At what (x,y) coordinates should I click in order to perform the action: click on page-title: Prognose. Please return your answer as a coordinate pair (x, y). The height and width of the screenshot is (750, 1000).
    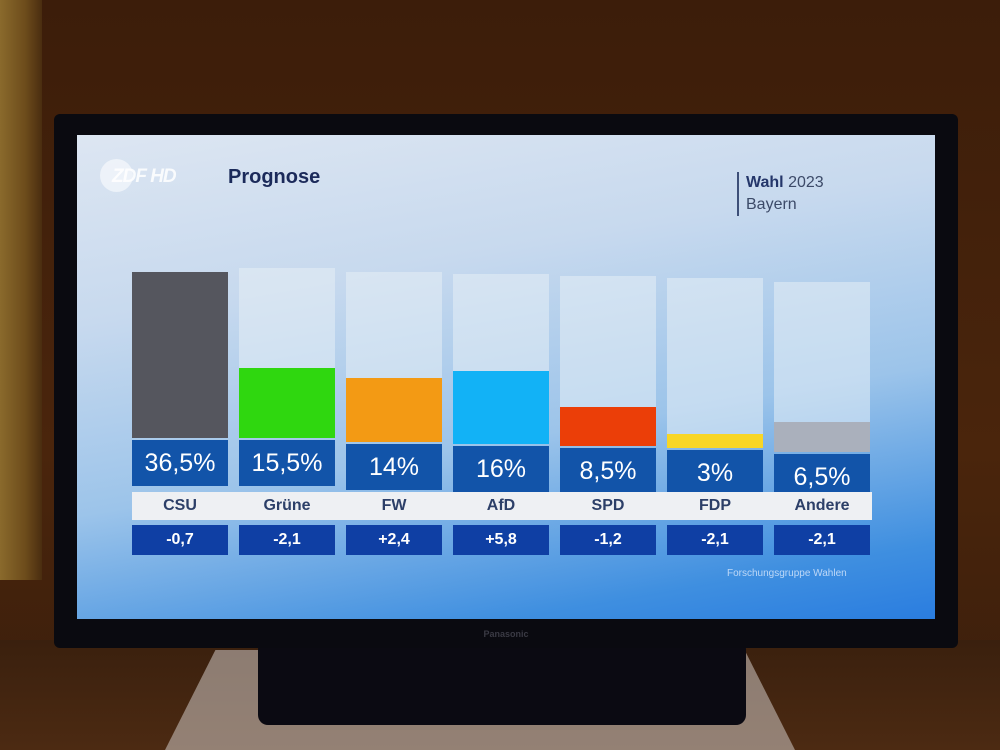
    Looking at the image, I should click on (274, 177).